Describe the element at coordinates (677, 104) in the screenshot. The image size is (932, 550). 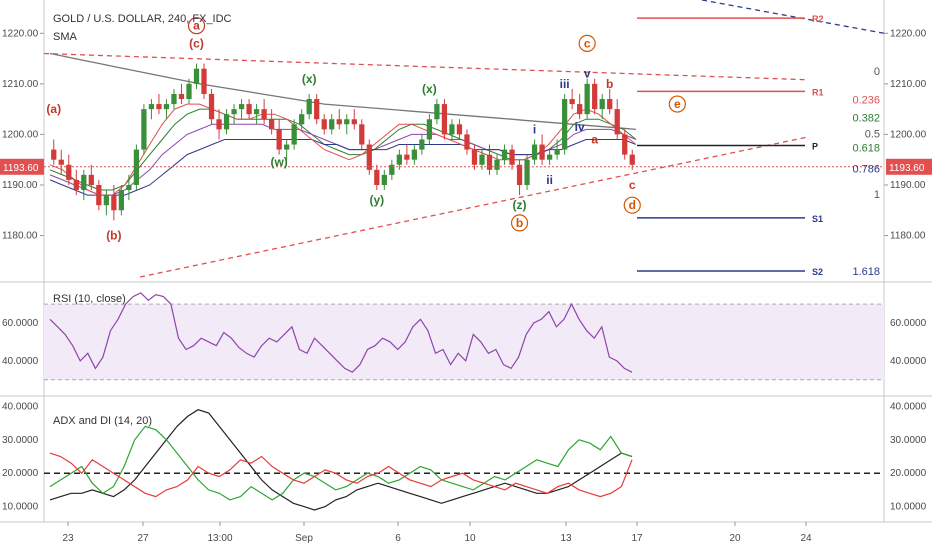
I see `wave-label: e` at that location.